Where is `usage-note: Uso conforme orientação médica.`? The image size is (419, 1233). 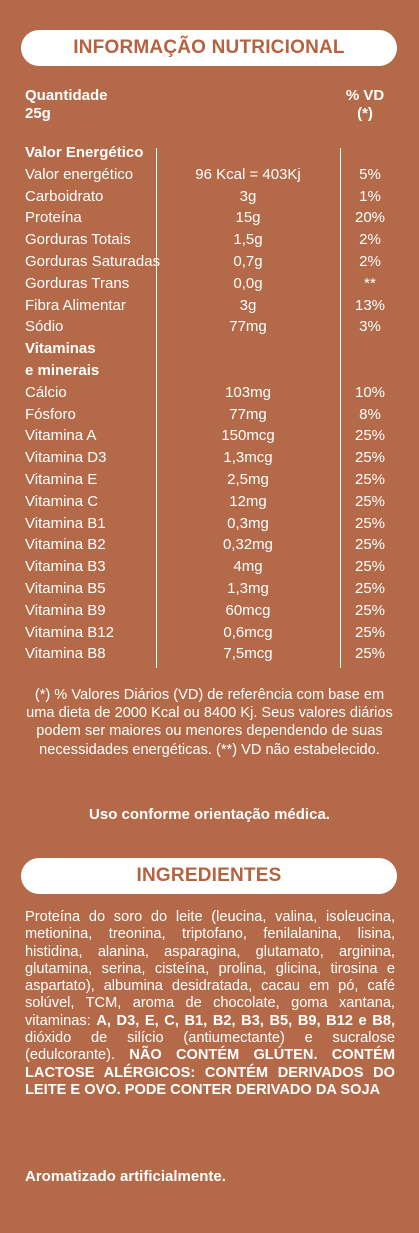 usage-note: Uso conforme orientação médica. is located at coordinates (209, 814).